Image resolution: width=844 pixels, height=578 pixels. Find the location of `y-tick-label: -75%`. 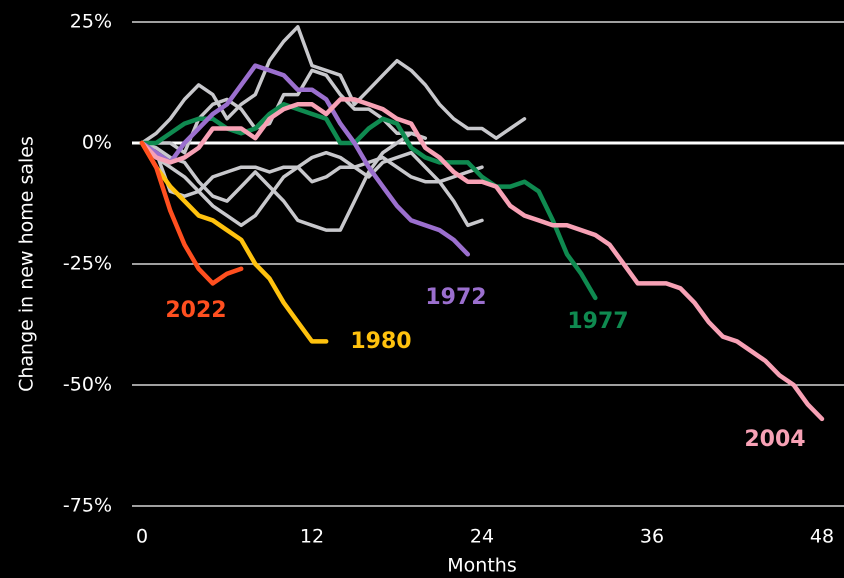

y-tick-label: -75% is located at coordinates (87, 506).